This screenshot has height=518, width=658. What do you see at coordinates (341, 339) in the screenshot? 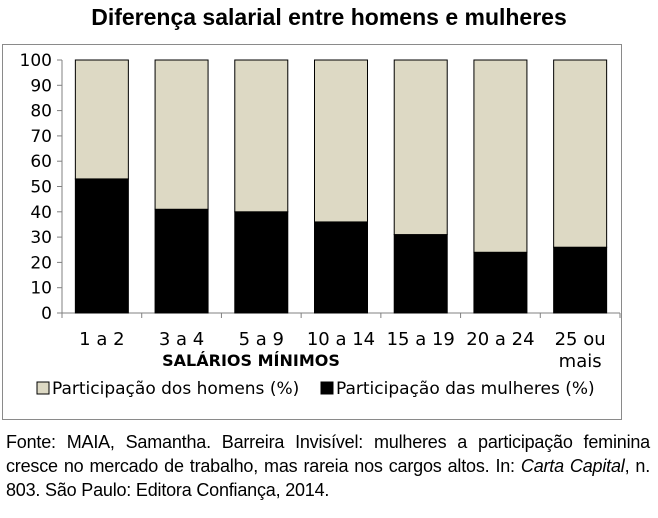
I see `x-tick-label: 10 a 14` at bounding box center [341, 339].